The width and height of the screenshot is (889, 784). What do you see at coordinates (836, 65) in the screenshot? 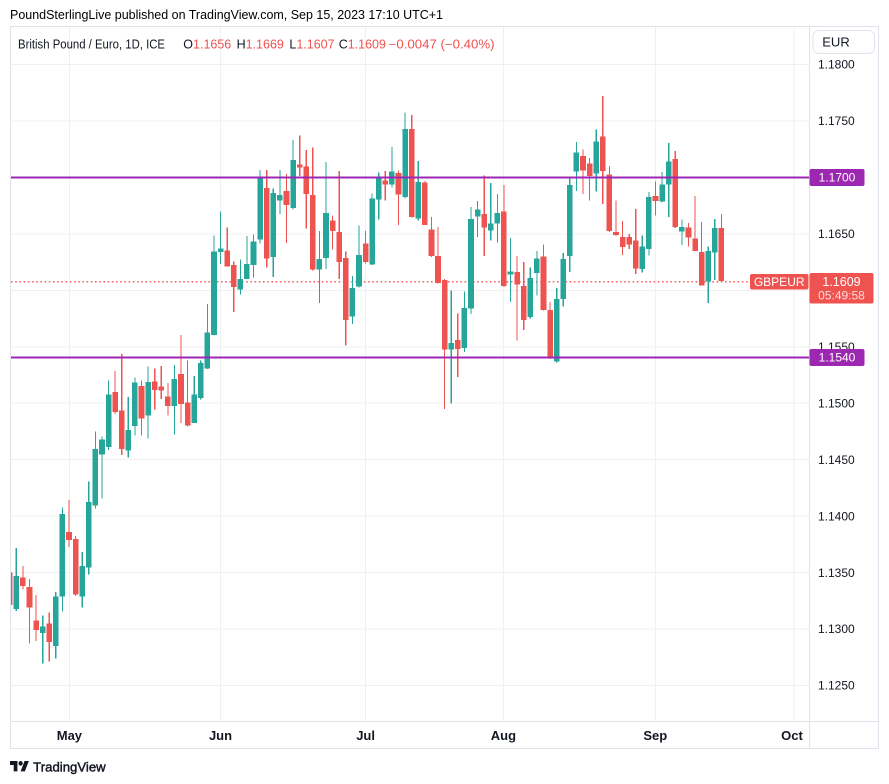
I see `svg-text: 1.1800` at bounding box center [836, 65].